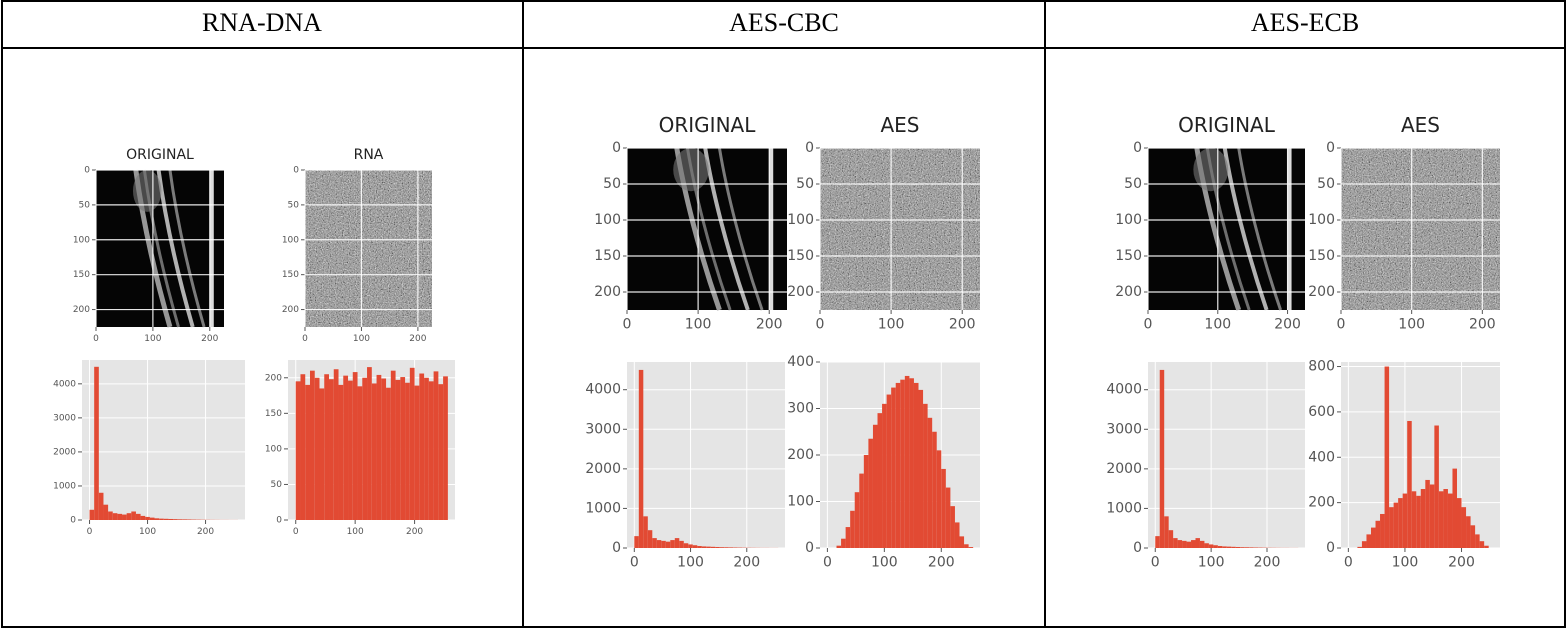 This screenshot has height=629, width=1567. I want to click on y-tick-label: 200, so click(290, 310).